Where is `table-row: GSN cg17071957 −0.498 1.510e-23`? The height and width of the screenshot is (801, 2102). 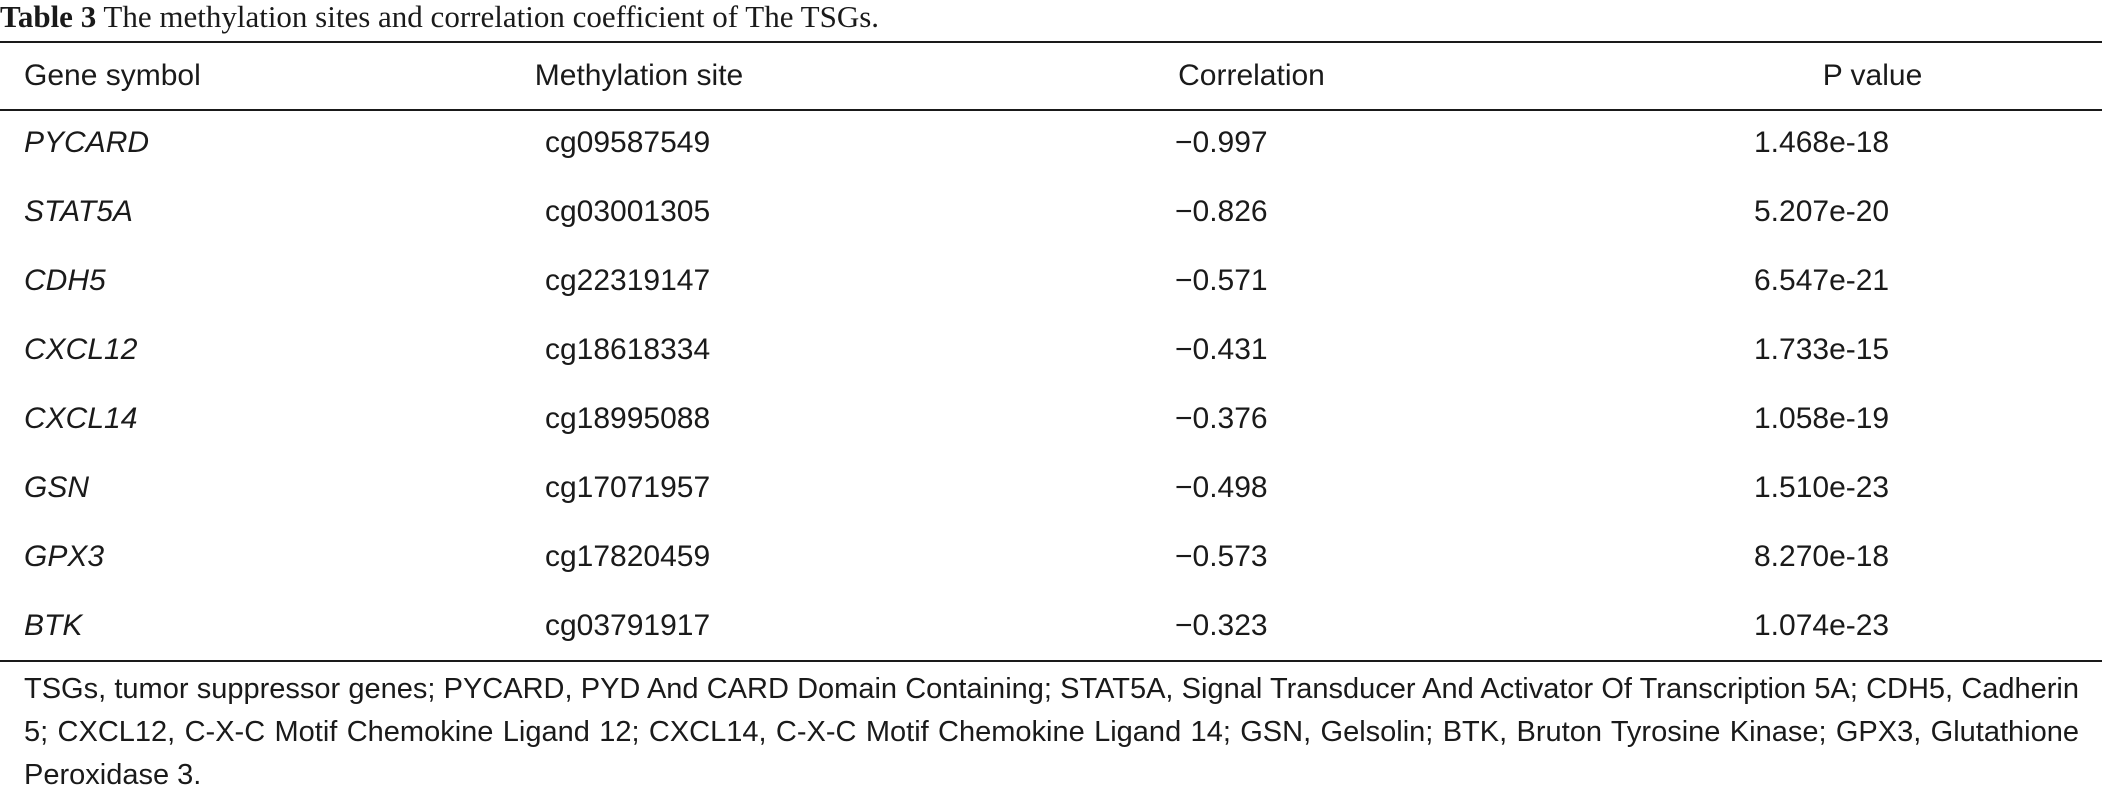 table-row: GSN cg17071957 −0.498 1.510e-23 is located at coordinates (1051, 487).